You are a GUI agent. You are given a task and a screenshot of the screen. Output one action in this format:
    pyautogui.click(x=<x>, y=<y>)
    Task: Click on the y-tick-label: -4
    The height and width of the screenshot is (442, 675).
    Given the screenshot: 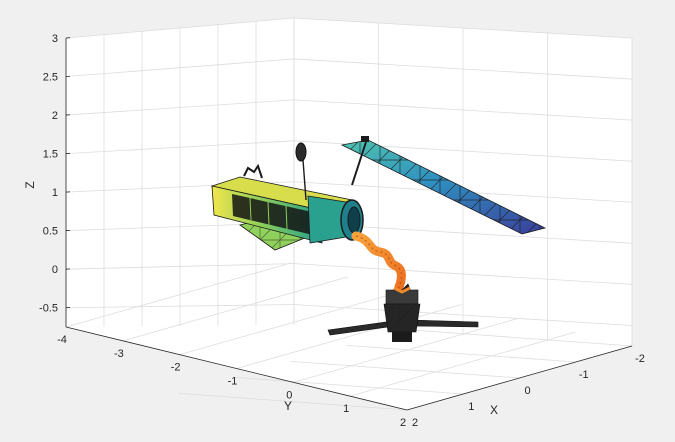 What is the action you would take?
    pyautogui.click(x=62, y=340)
    